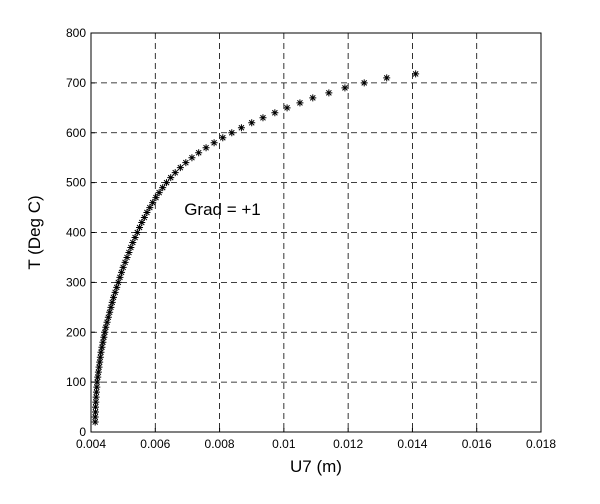  Describe the element at coordinates (76, 282) in the screenshot. I see `y-tick-label: 300` at that location.